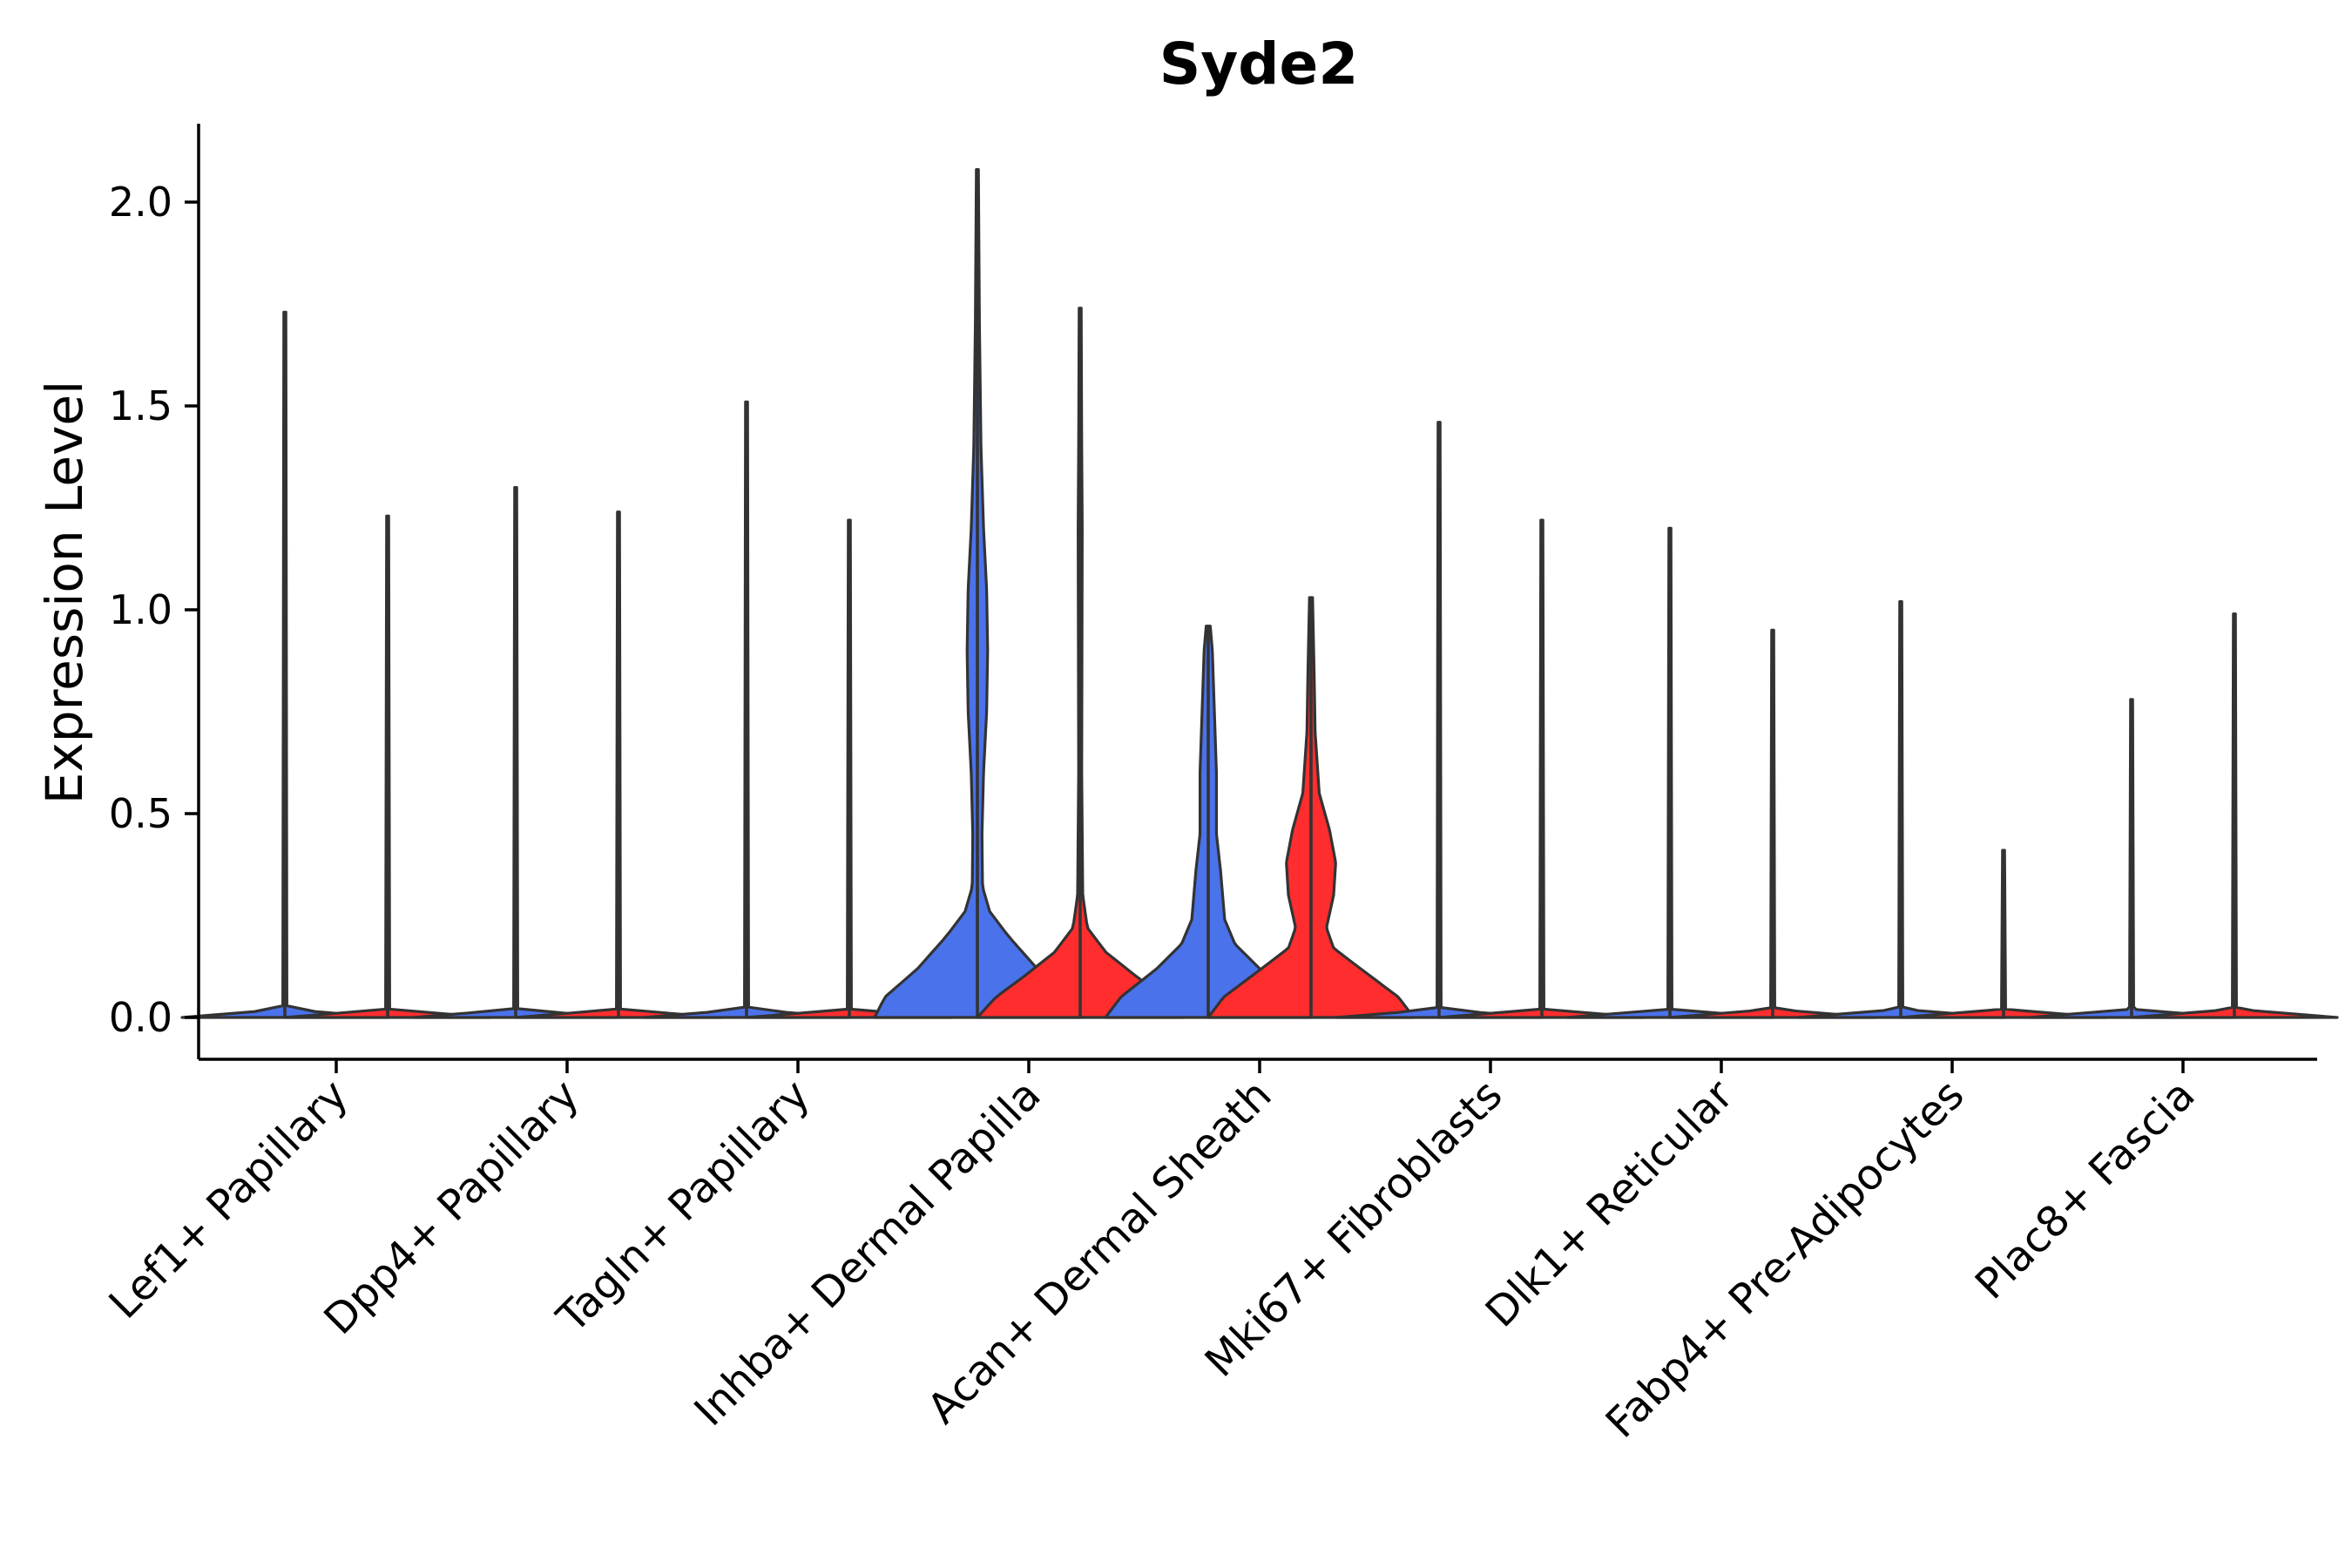  Describe the element at coordinates (1259, 64) in the screenshot. I see `chart-title: Syde2` at that location.